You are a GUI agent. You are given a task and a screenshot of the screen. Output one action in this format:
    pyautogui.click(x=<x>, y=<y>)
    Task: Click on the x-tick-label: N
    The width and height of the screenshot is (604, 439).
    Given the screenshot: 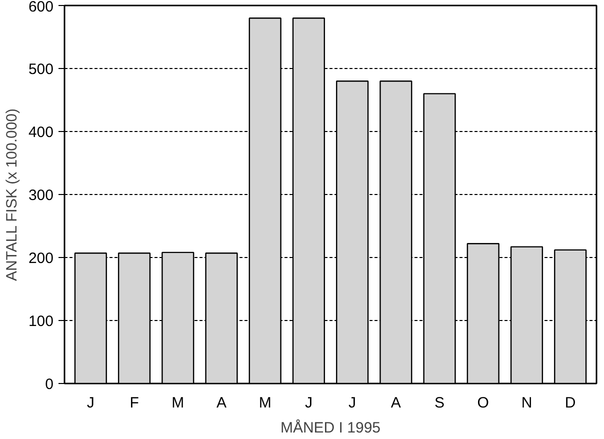 What is the action you would take?
    pyautogui.click(x=526, y=403)
    